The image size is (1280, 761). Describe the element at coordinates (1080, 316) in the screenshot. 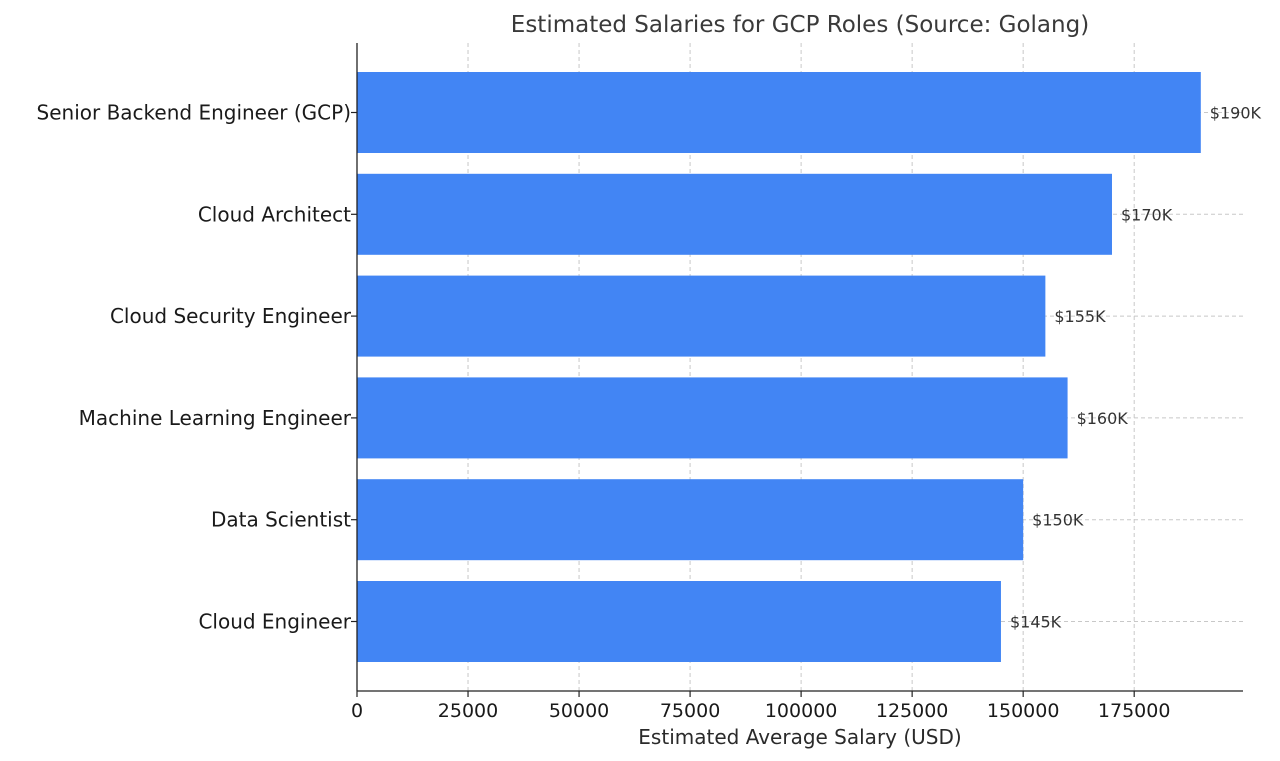

I see `data-label: $155K` at that location.